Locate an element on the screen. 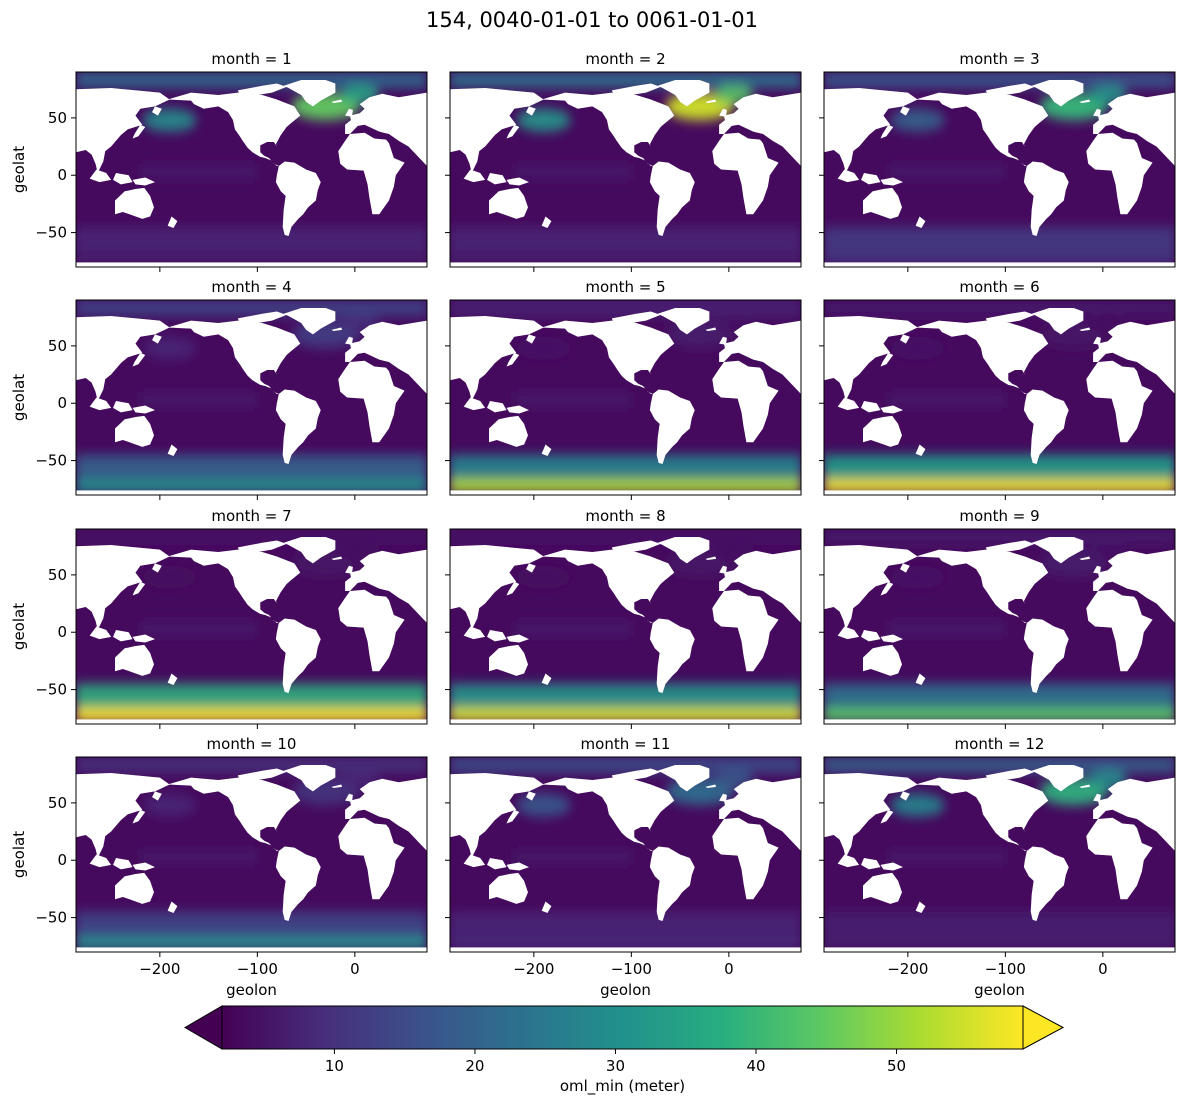 This screenshot has width=1184, height=1106. panel-title: month = 8 is located at coordinates (625, 516).